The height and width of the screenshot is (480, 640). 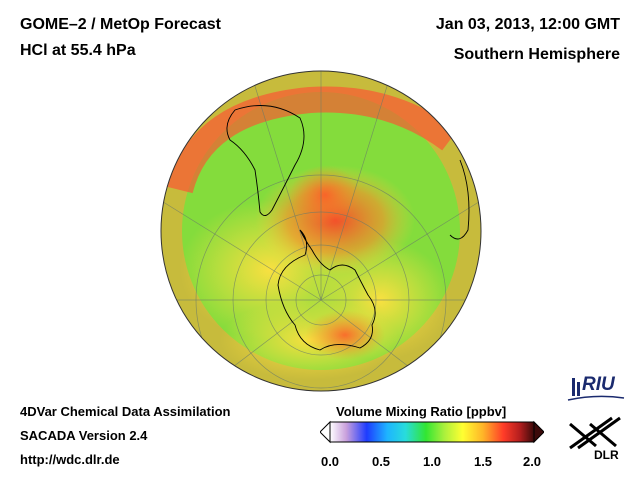 What do you see at coordinates (453, 342) in the screenshot?
I see `oceania-coastline` at bounding box center [453, 342].